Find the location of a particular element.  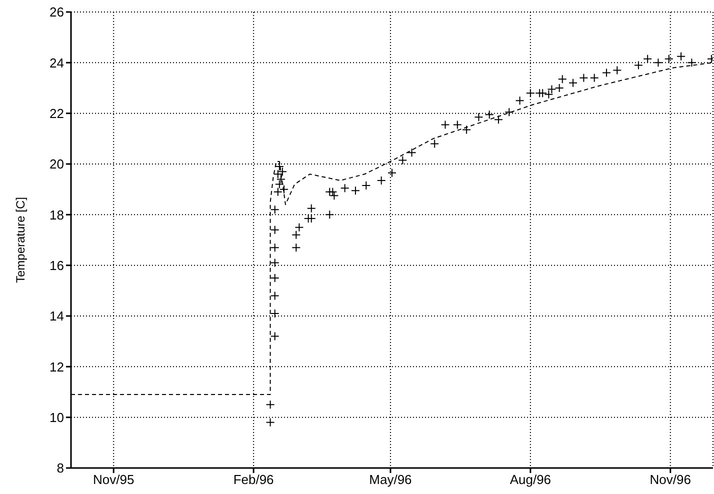

x-tick-label: Nov/96 is located at coordinates (671, 480).